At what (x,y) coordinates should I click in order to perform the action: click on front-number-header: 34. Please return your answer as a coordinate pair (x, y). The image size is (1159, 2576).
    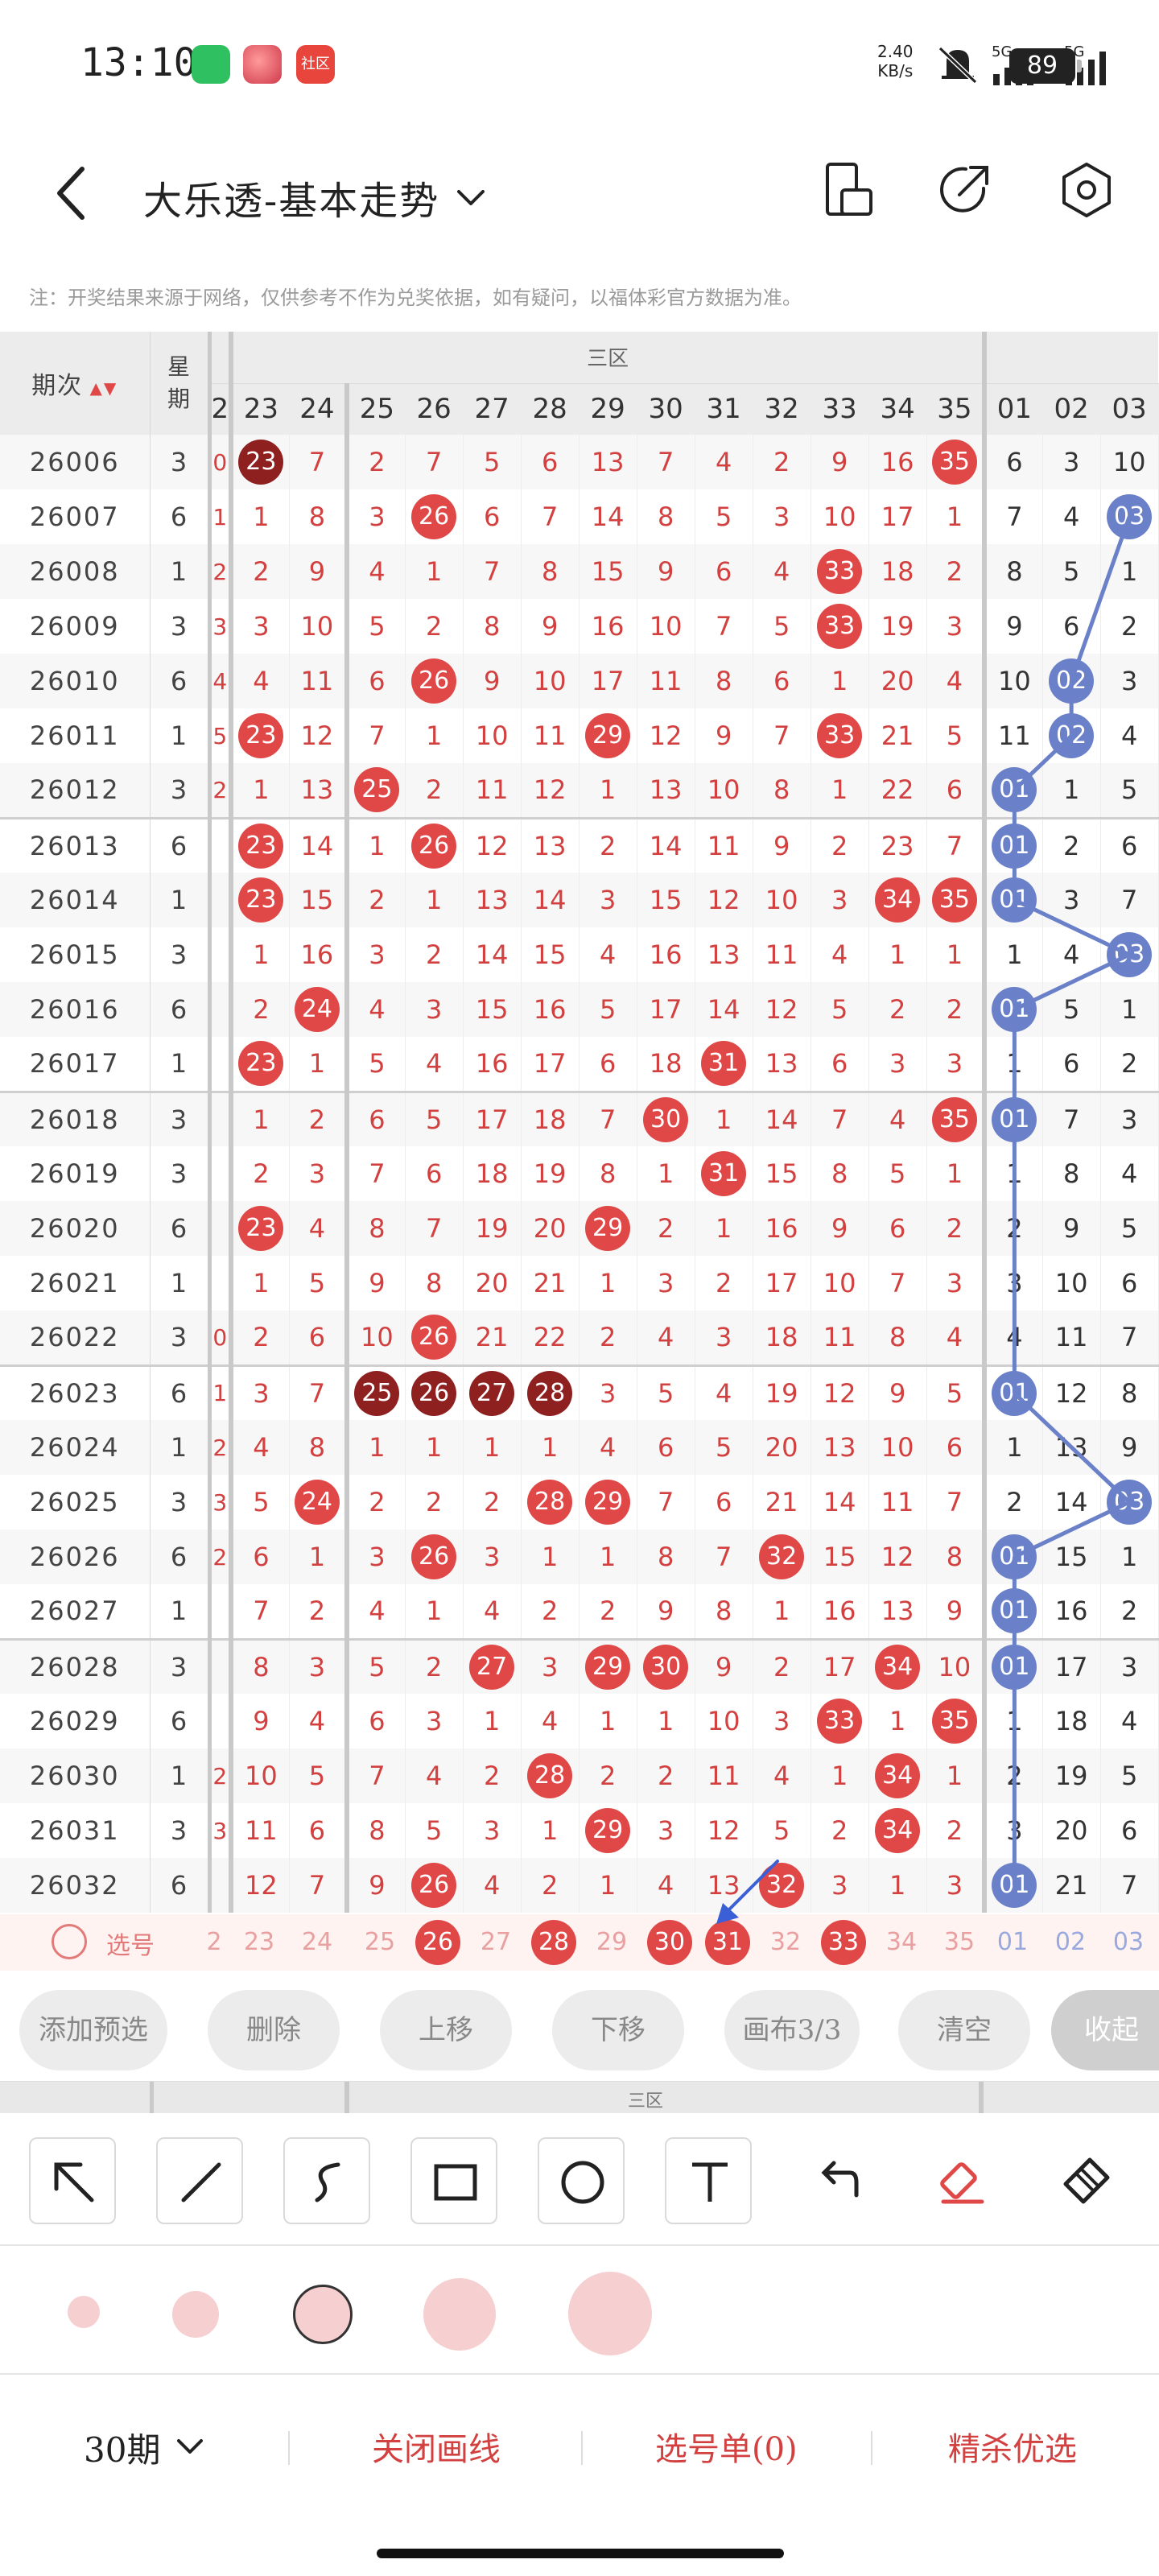
    Looking at the image, I should click on (897, 409).